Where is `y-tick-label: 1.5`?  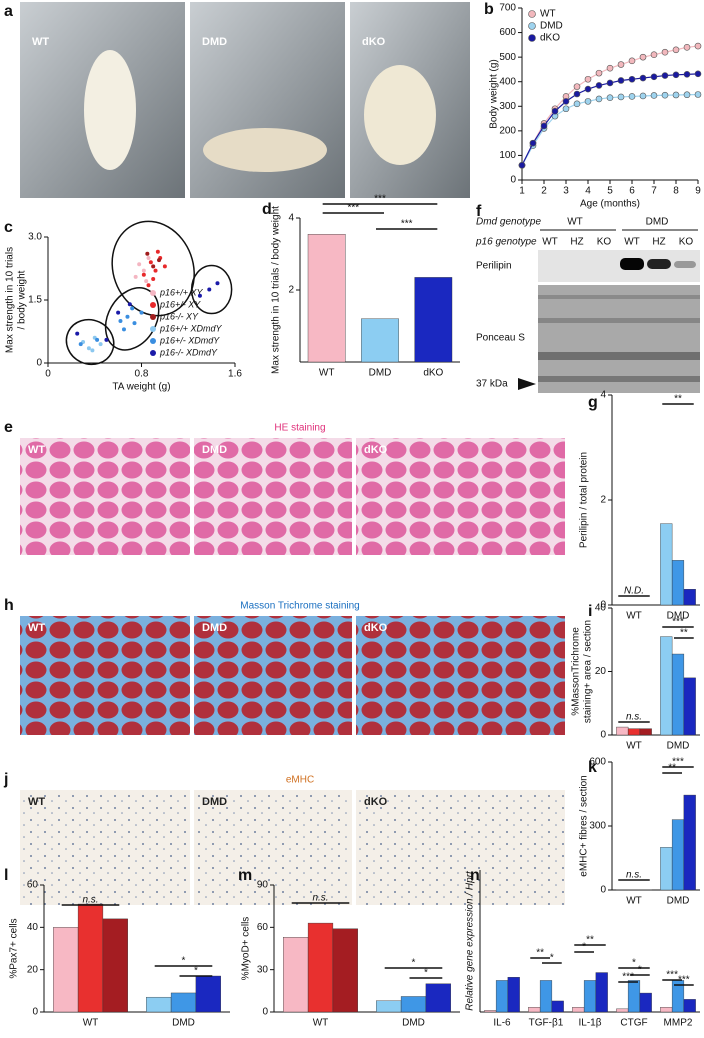
y-tick-label: 1.5 is located at coordinates (35, 300).